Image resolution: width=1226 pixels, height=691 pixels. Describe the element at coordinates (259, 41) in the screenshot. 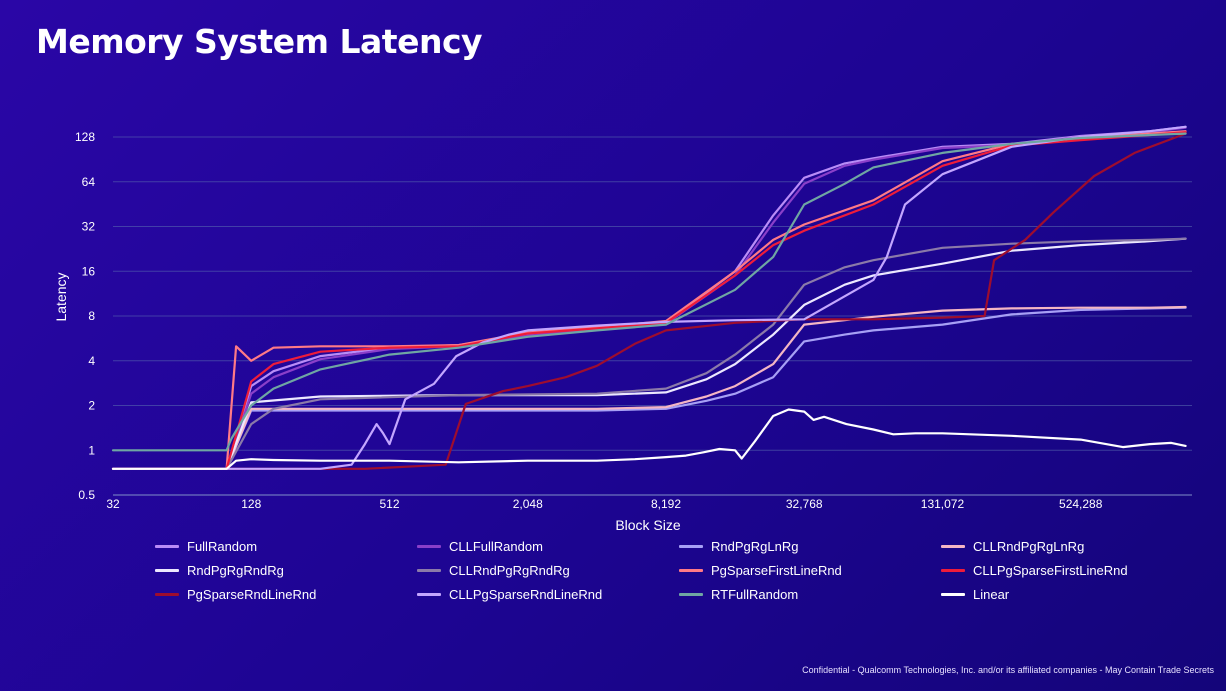

I see `slide-title: Memory System Latency` at that location.